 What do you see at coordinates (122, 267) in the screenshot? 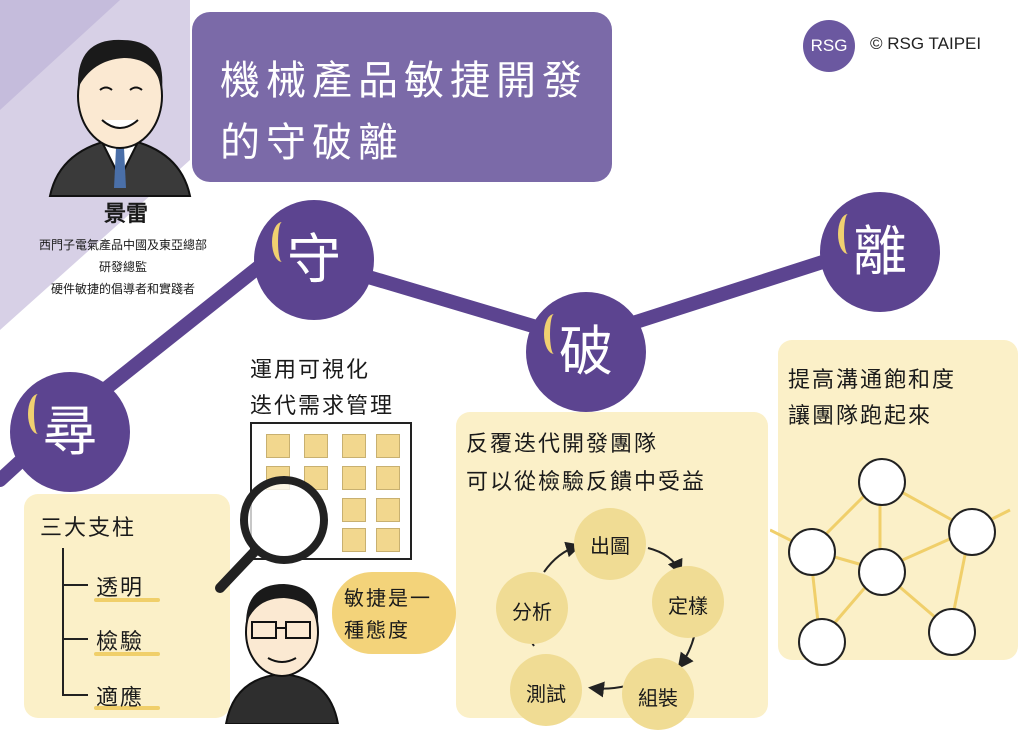
I see `speaker-title-line2: 研發總監` at bounding box center [122, 267].